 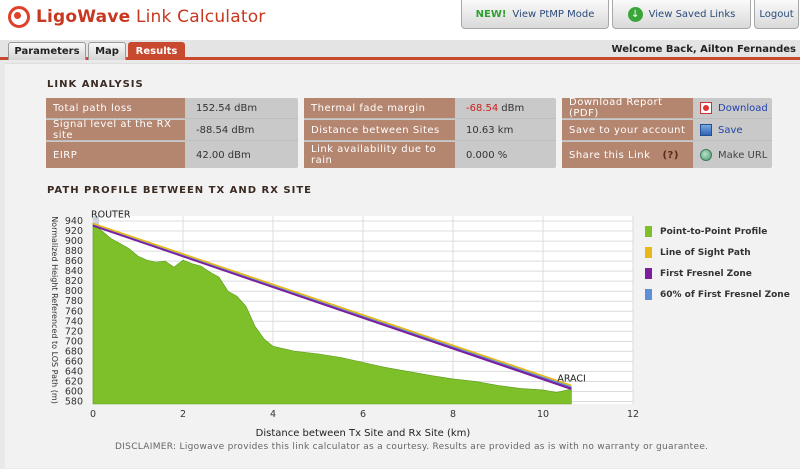 What do you see at coordinates (227, 108) in the screenshot?
I see `metric-value: 152.54 dBm` at bounding box center [227, 108].